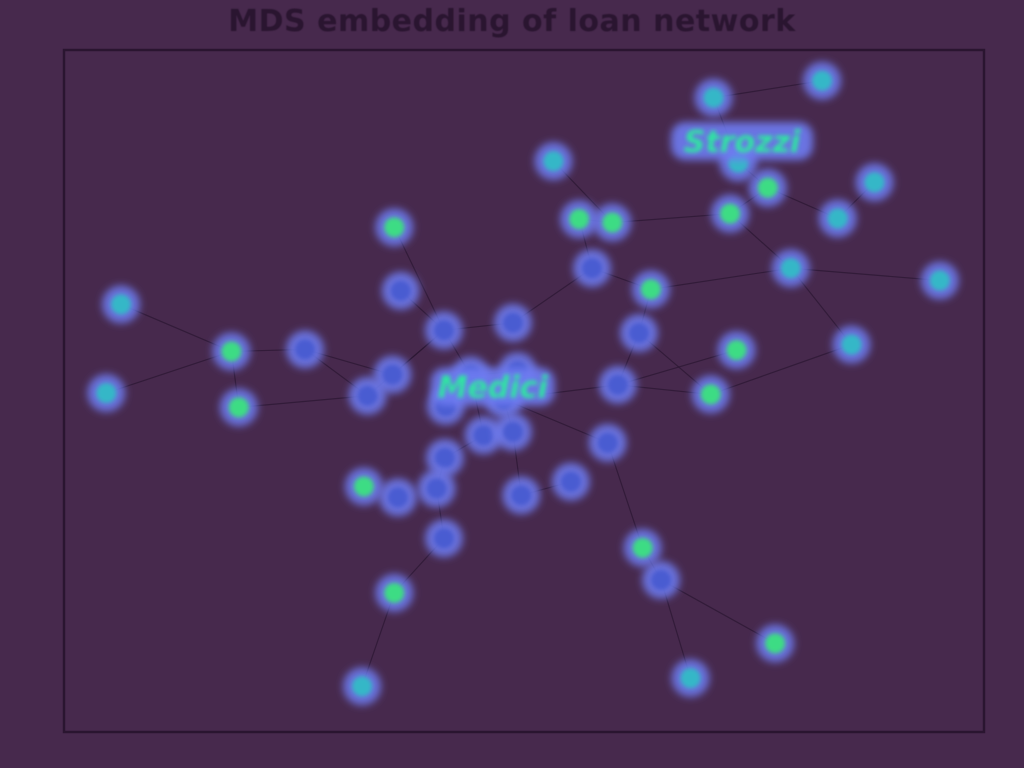  I want to click on node-label-strozzi: Strozzi, so click(742, 141).